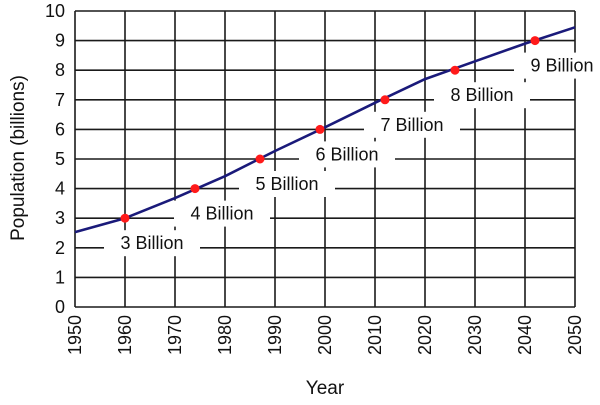 The width and height of the screenshot is (600, 405). I want to click on milestone-label: 6 Billion, so click(346, 154).